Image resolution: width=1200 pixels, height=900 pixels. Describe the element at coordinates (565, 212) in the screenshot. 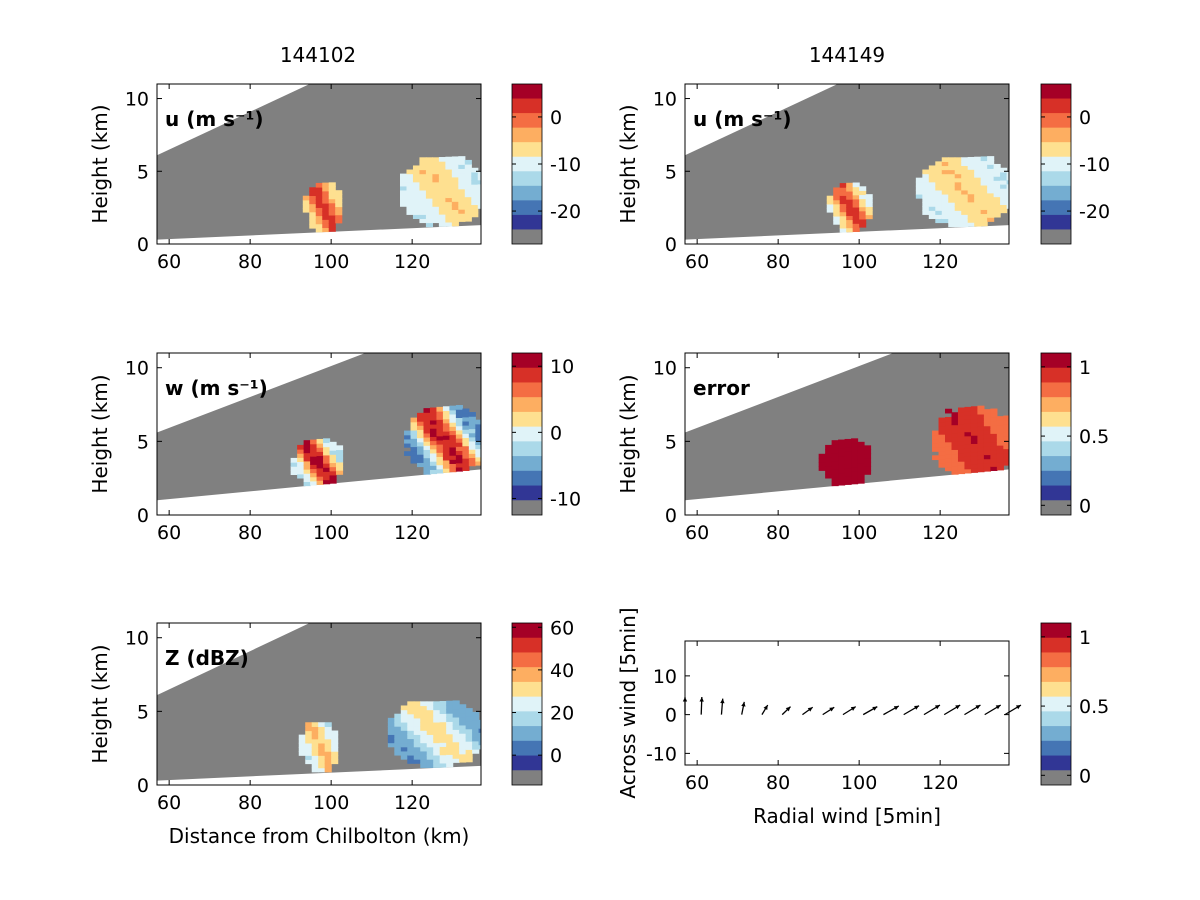

I see `colorbar-tick-label: -20` at that location.